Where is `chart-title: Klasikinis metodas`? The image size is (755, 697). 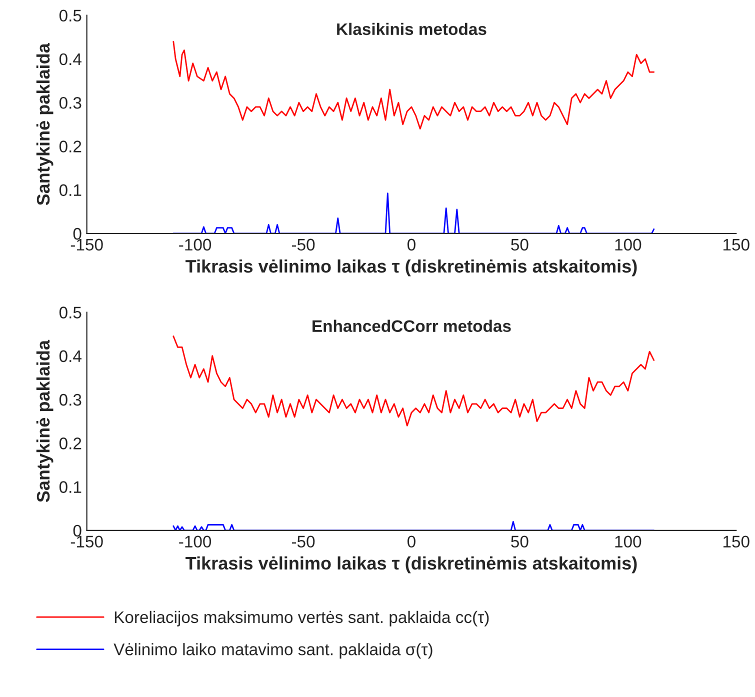 chart-title: Klasikinis metodas is located at coordinates (411, 29).